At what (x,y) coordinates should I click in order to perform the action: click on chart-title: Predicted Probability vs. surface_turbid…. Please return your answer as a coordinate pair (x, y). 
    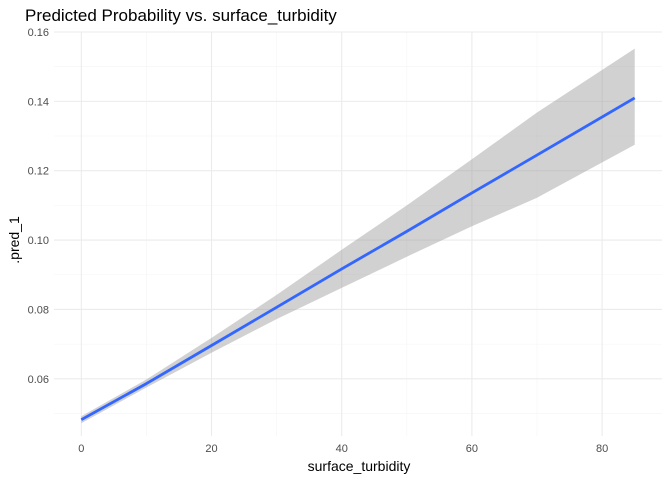
    Looking at the image, I should click on (181, 15).